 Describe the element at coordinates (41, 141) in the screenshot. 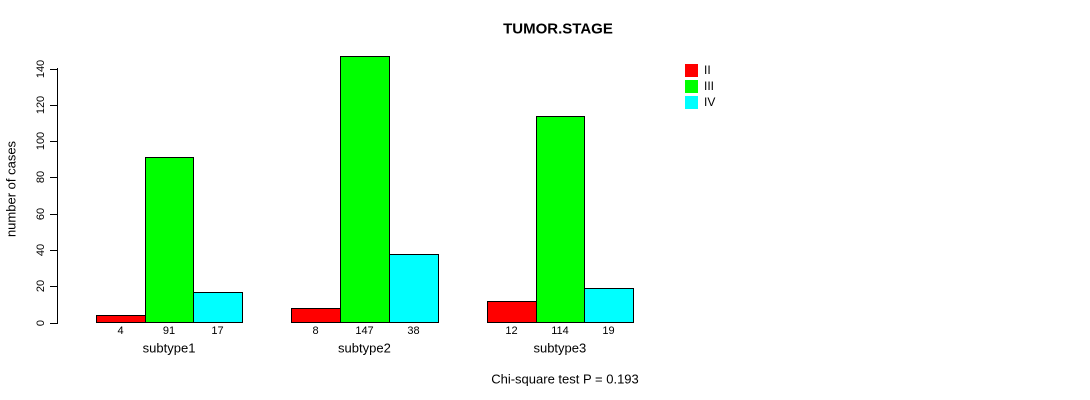

I see `y-tick-label: 100` at that location.